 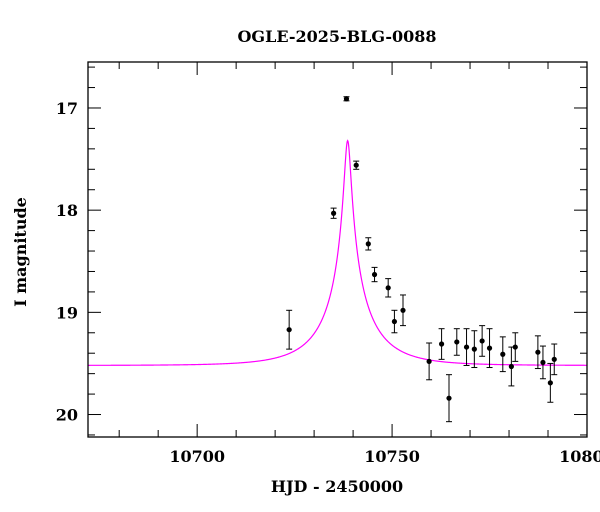 What do you see at coordinates (336, 36) in the screenshot?
I see `chart-title: OGLE-2025-BLG-0088` at bounding box center [336, 36].